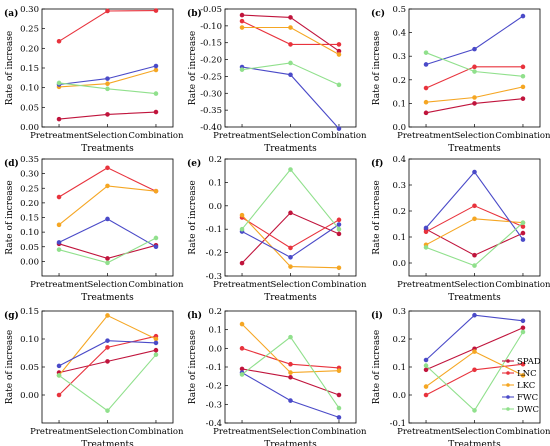 The image size is (550, 446). What do you see at coordinates (29, 30) in the screenshot?
I see `y-tick-label: 0.25` at bounding box center [29, 30].